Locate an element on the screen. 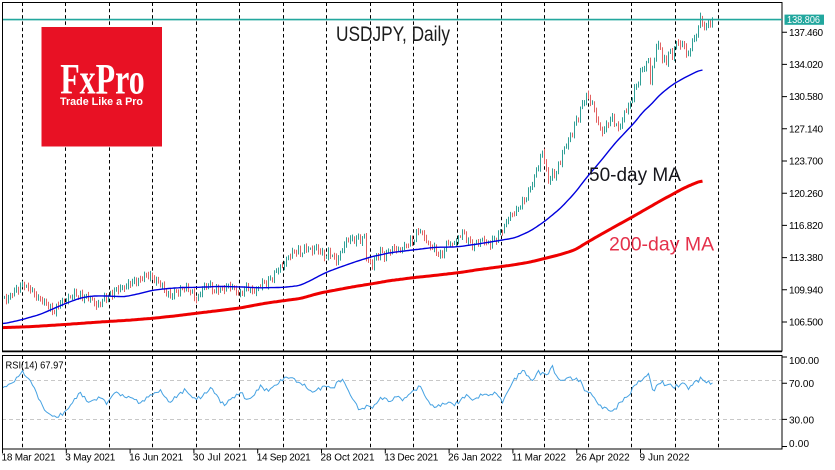 The image size is (835, 470). svg-text: 100.00 is located at coordinates (804, 361).